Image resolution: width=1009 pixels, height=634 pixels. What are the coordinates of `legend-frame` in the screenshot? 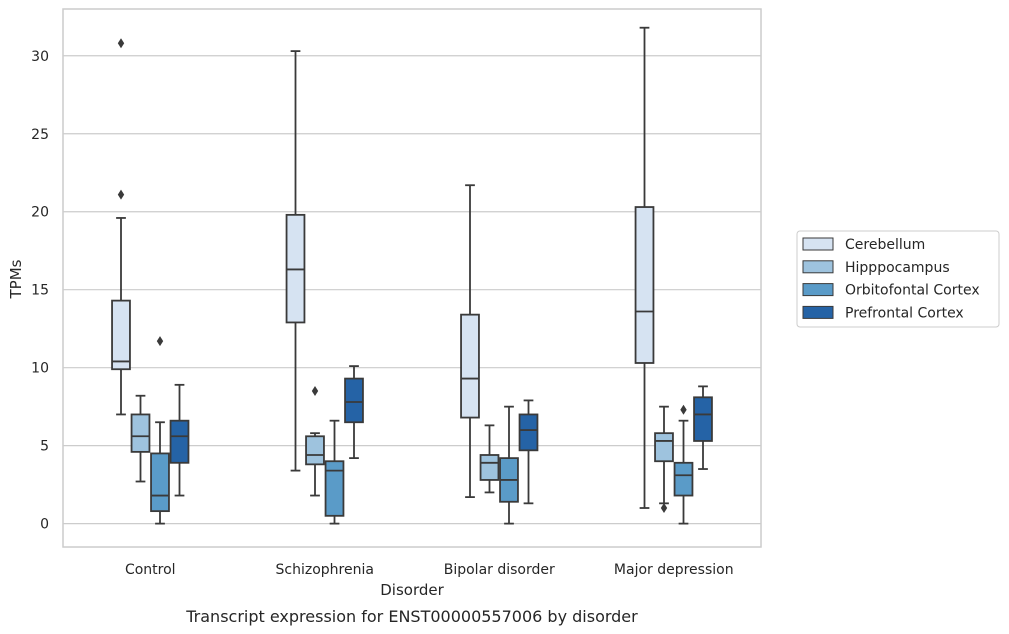 It's located at (898, 279).